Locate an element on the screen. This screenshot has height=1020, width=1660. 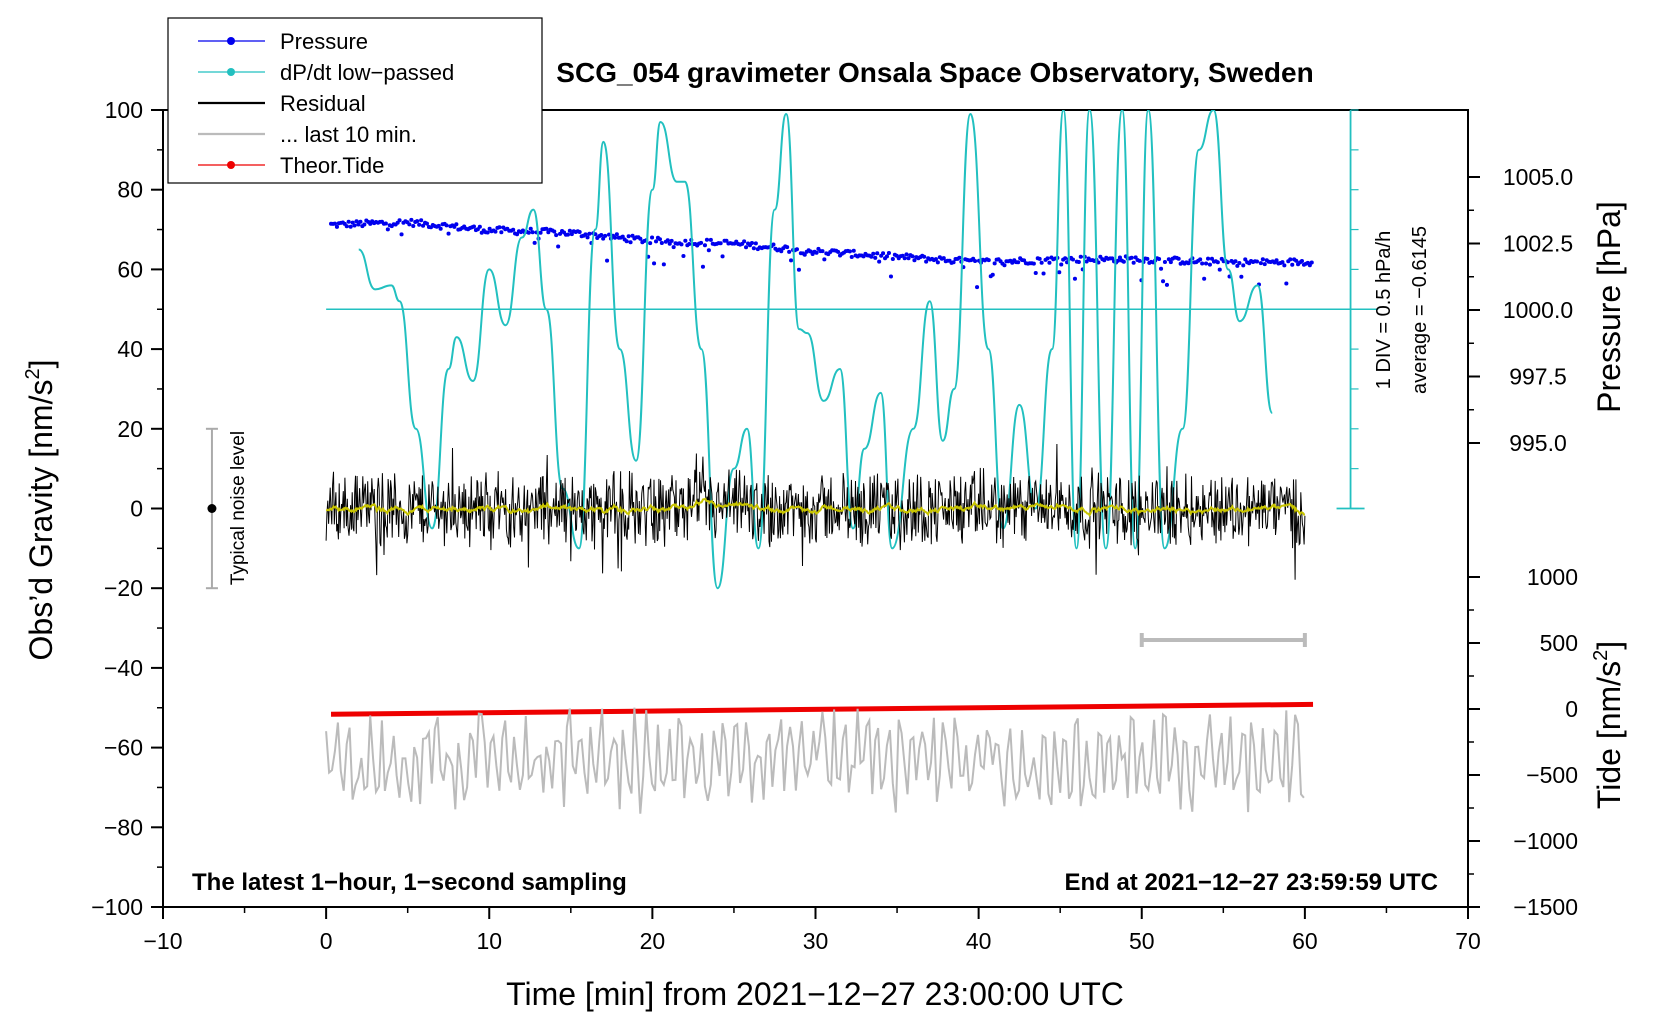
pressure-tick-label: 997.5 is located at coordinates (1538, 377).